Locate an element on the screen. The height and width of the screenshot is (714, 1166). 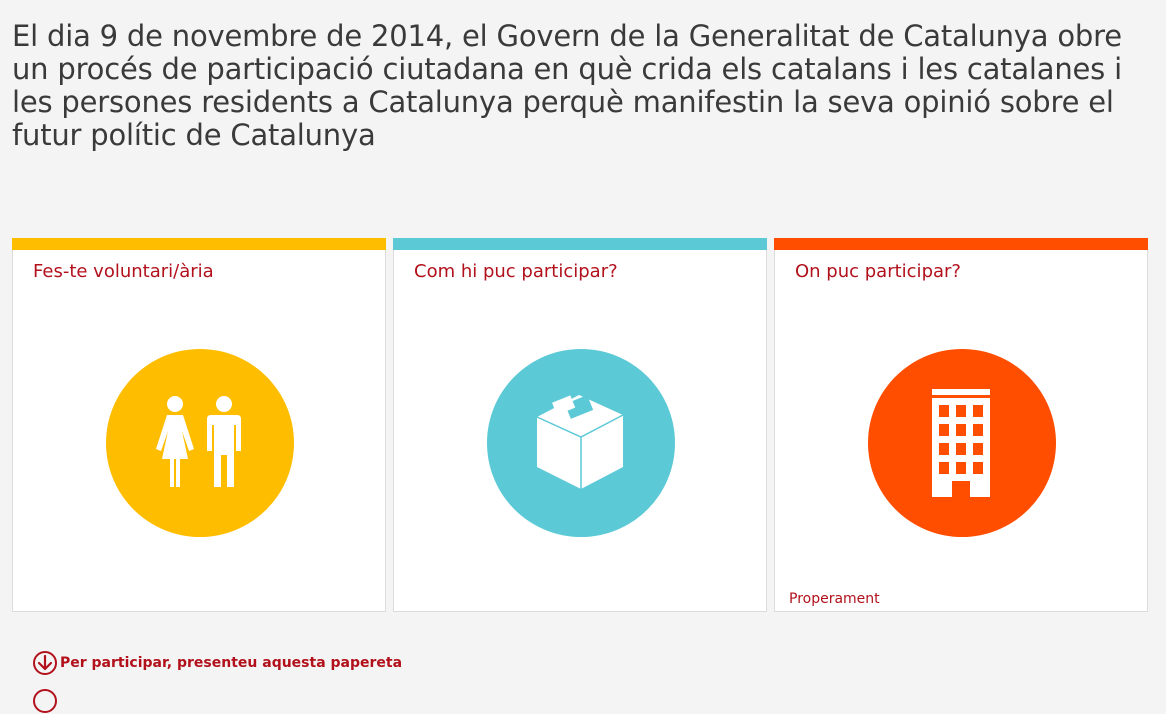
card-title: Com hi puc participar? is located at coordinates (516, 271).